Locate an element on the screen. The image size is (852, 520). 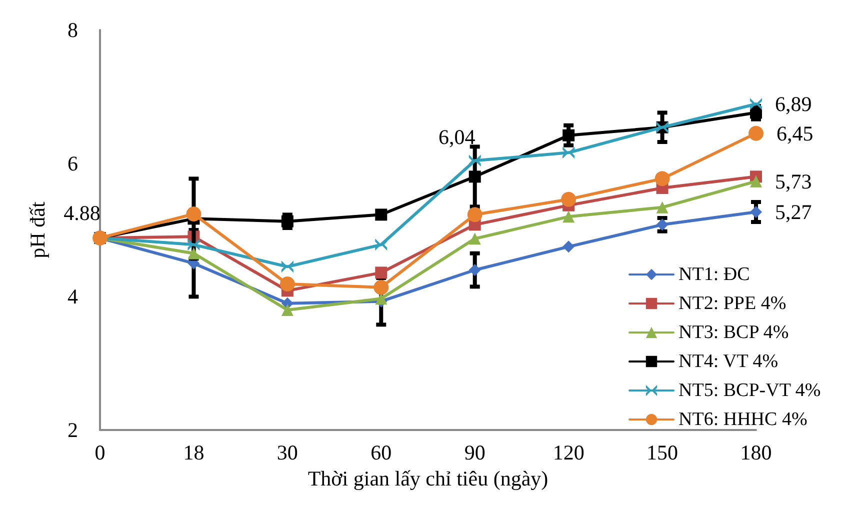
data-label: 6,89 is located at coordinates (793, 104).